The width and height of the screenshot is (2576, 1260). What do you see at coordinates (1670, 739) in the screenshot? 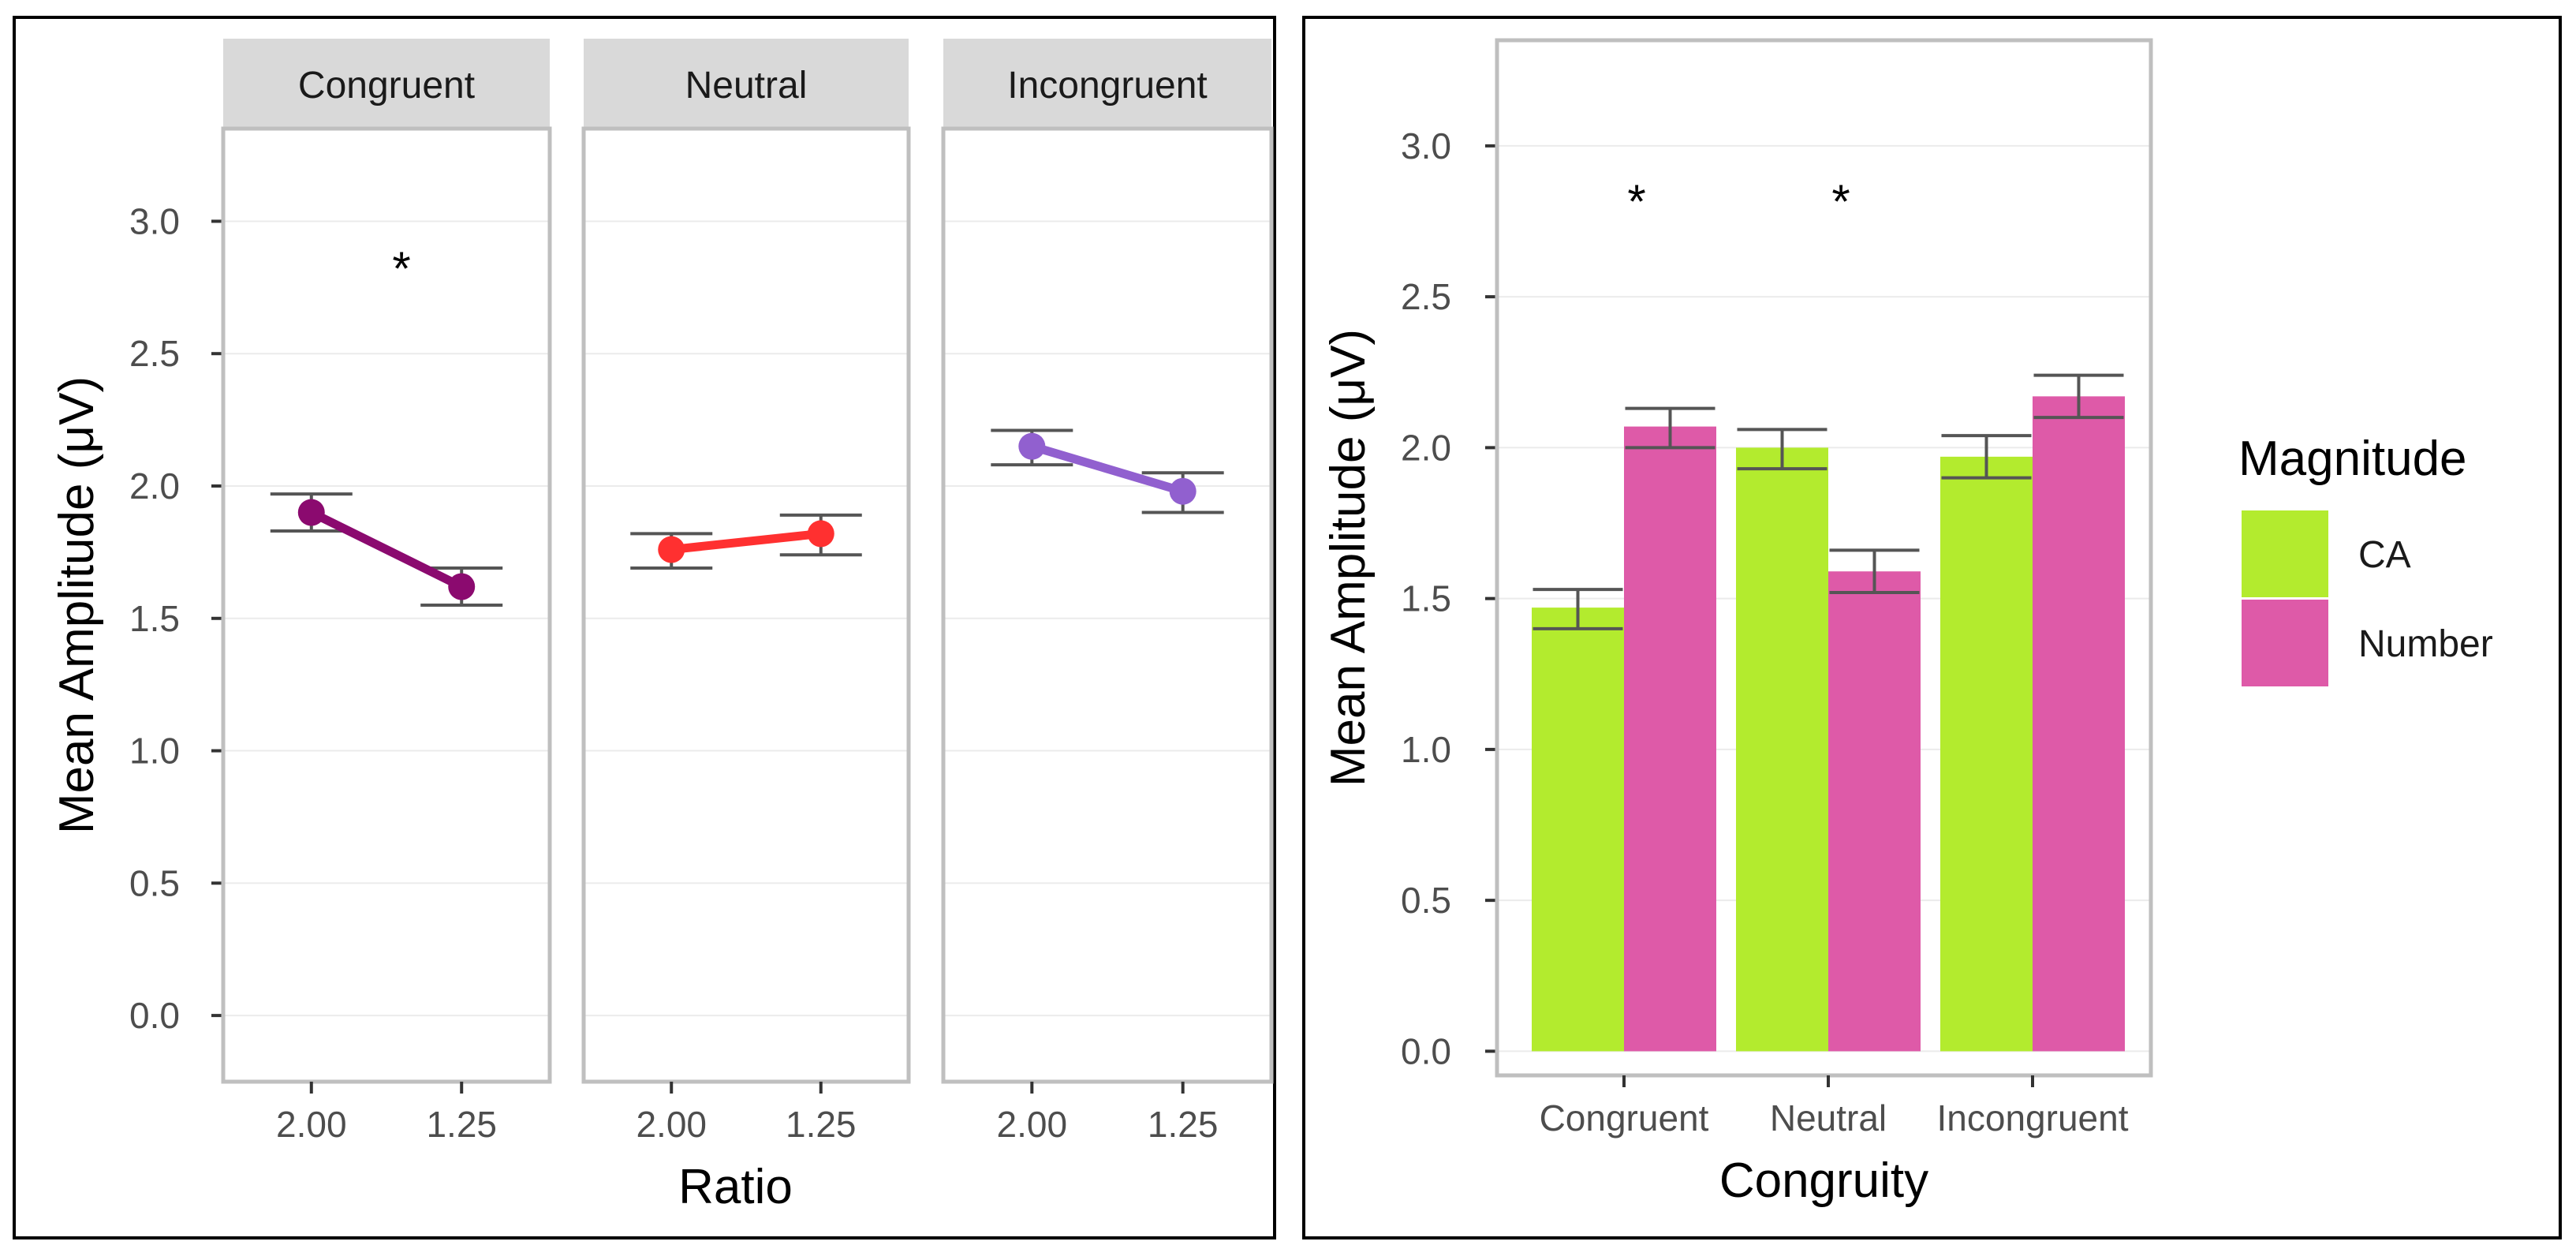
I see `bar-number-congruent` at bounding box center [1670, 739].